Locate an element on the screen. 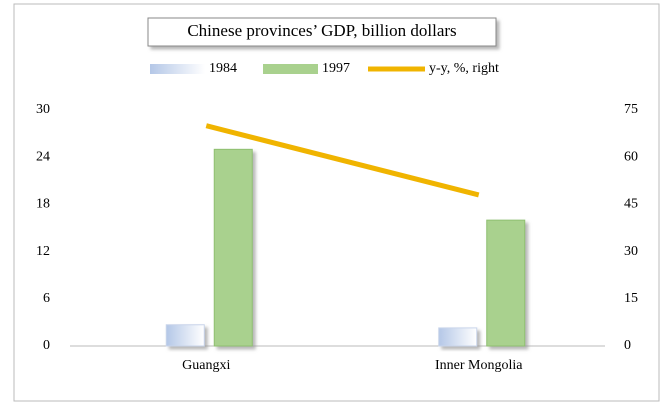 This screenshot has width=667, height=408. legend-label: y-y, %, right is located at coordinates (464, 68).